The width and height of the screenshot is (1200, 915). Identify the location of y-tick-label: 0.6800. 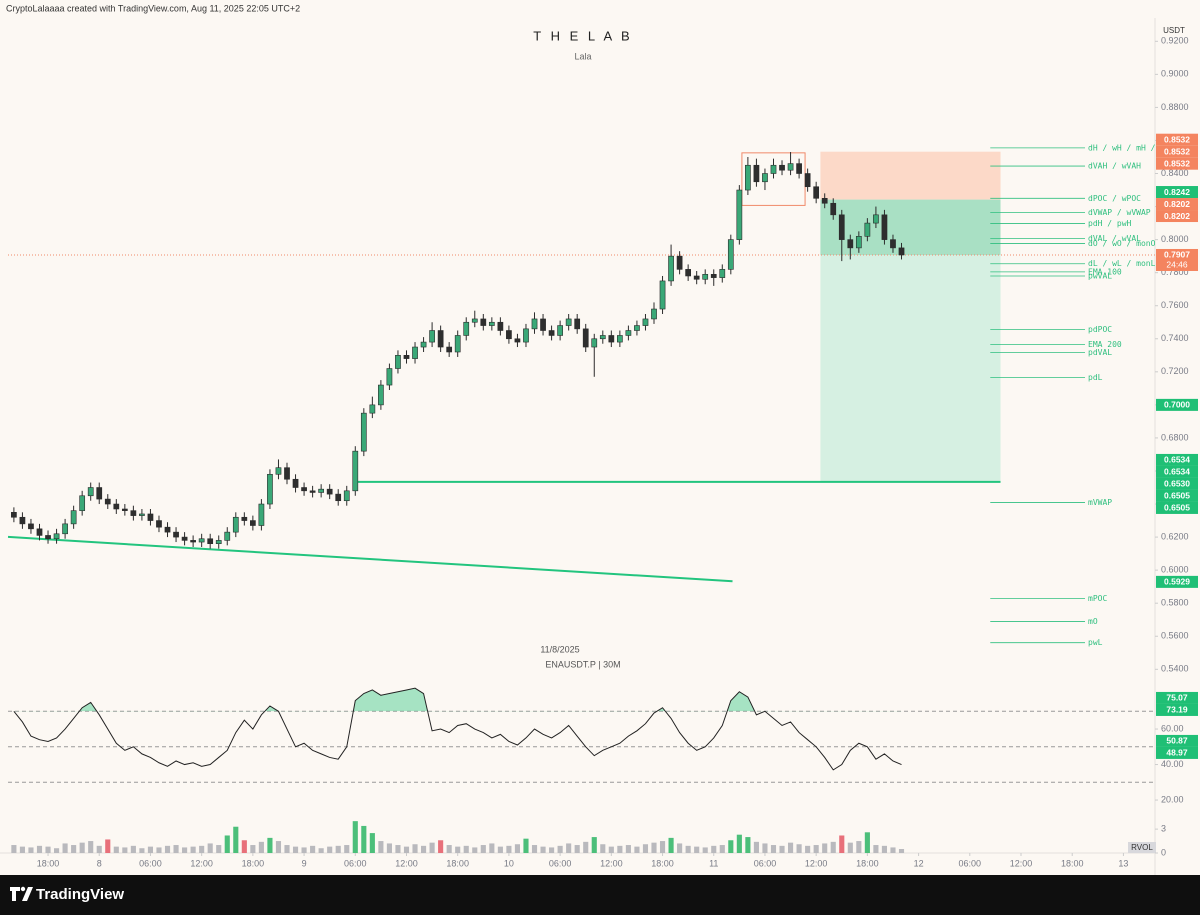
(1175, 437).